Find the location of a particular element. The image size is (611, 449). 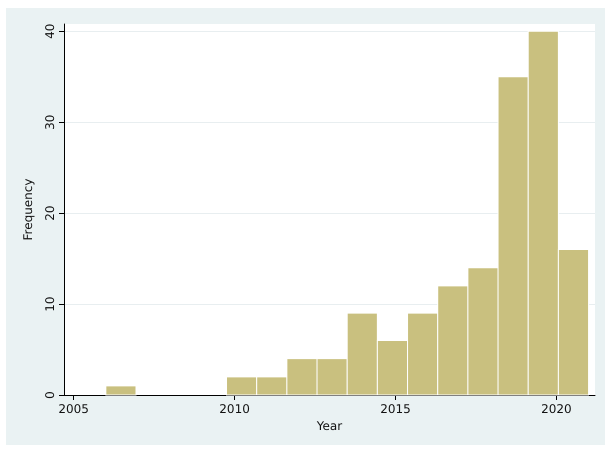

y-axis-title: Frequency is located at coordinates (28, 209).